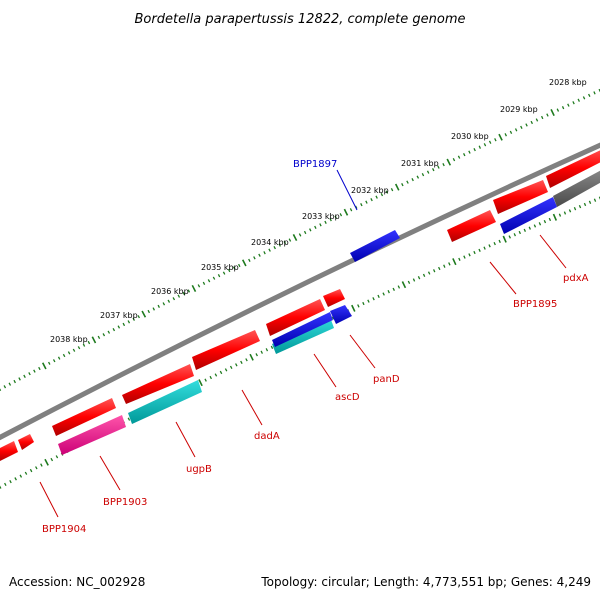 The height and width of the screenshot is (600, 600). Describe the element at coordinates (576, 278) in the screenshot. I see `label-pdxa: pdxA` at that location.